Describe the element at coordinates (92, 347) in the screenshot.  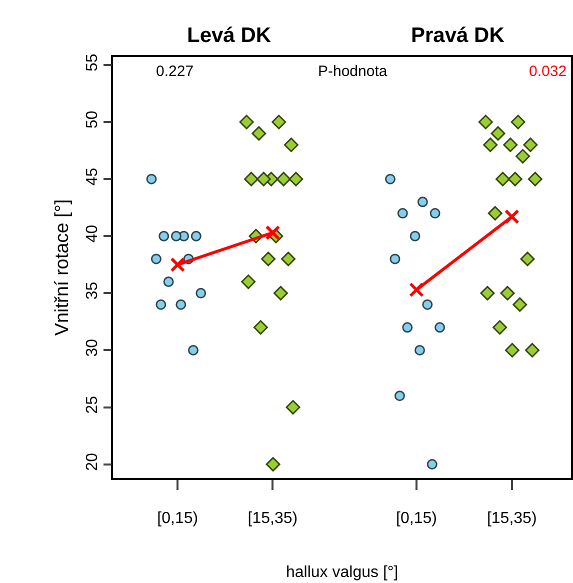
I see `y-tick-label: 30` at that location.